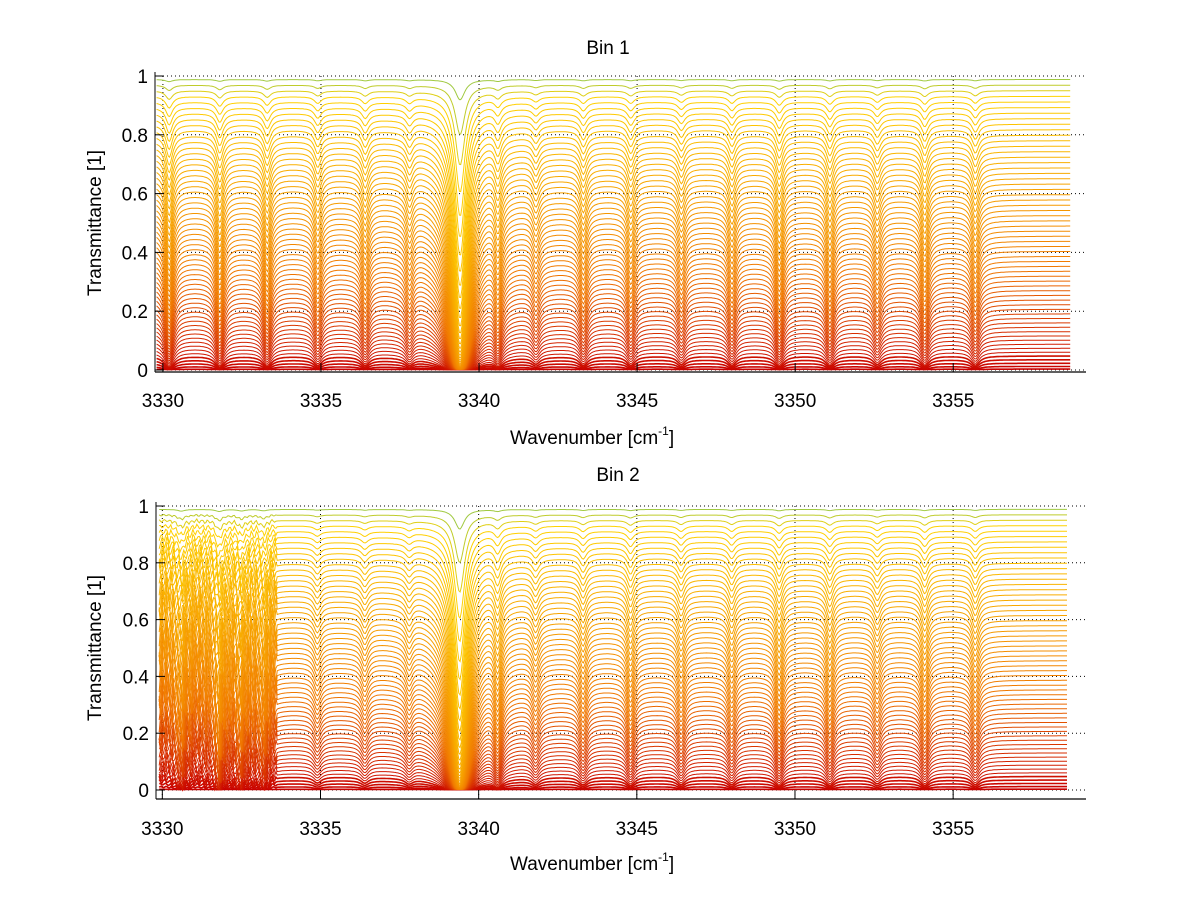 This screenshot has width=1200, height=901. Describe the element at coordinates (479, 829) in the screenshot. I see `x-tick-label: 3340` at that location.